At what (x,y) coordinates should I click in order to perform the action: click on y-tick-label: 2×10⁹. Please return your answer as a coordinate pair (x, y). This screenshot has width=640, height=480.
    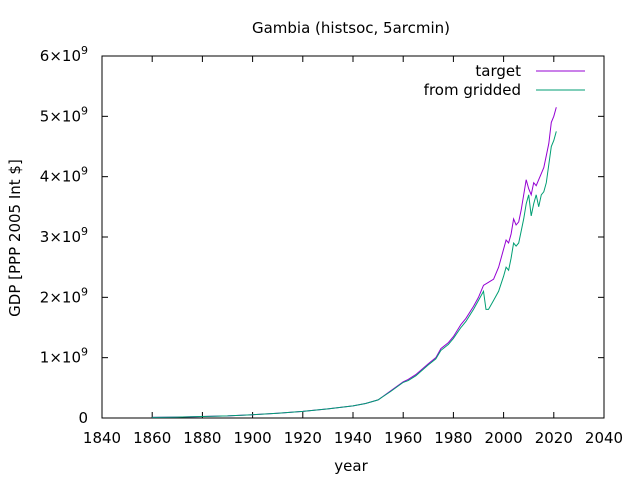
    Looking at the image, I should click on (64, 295).